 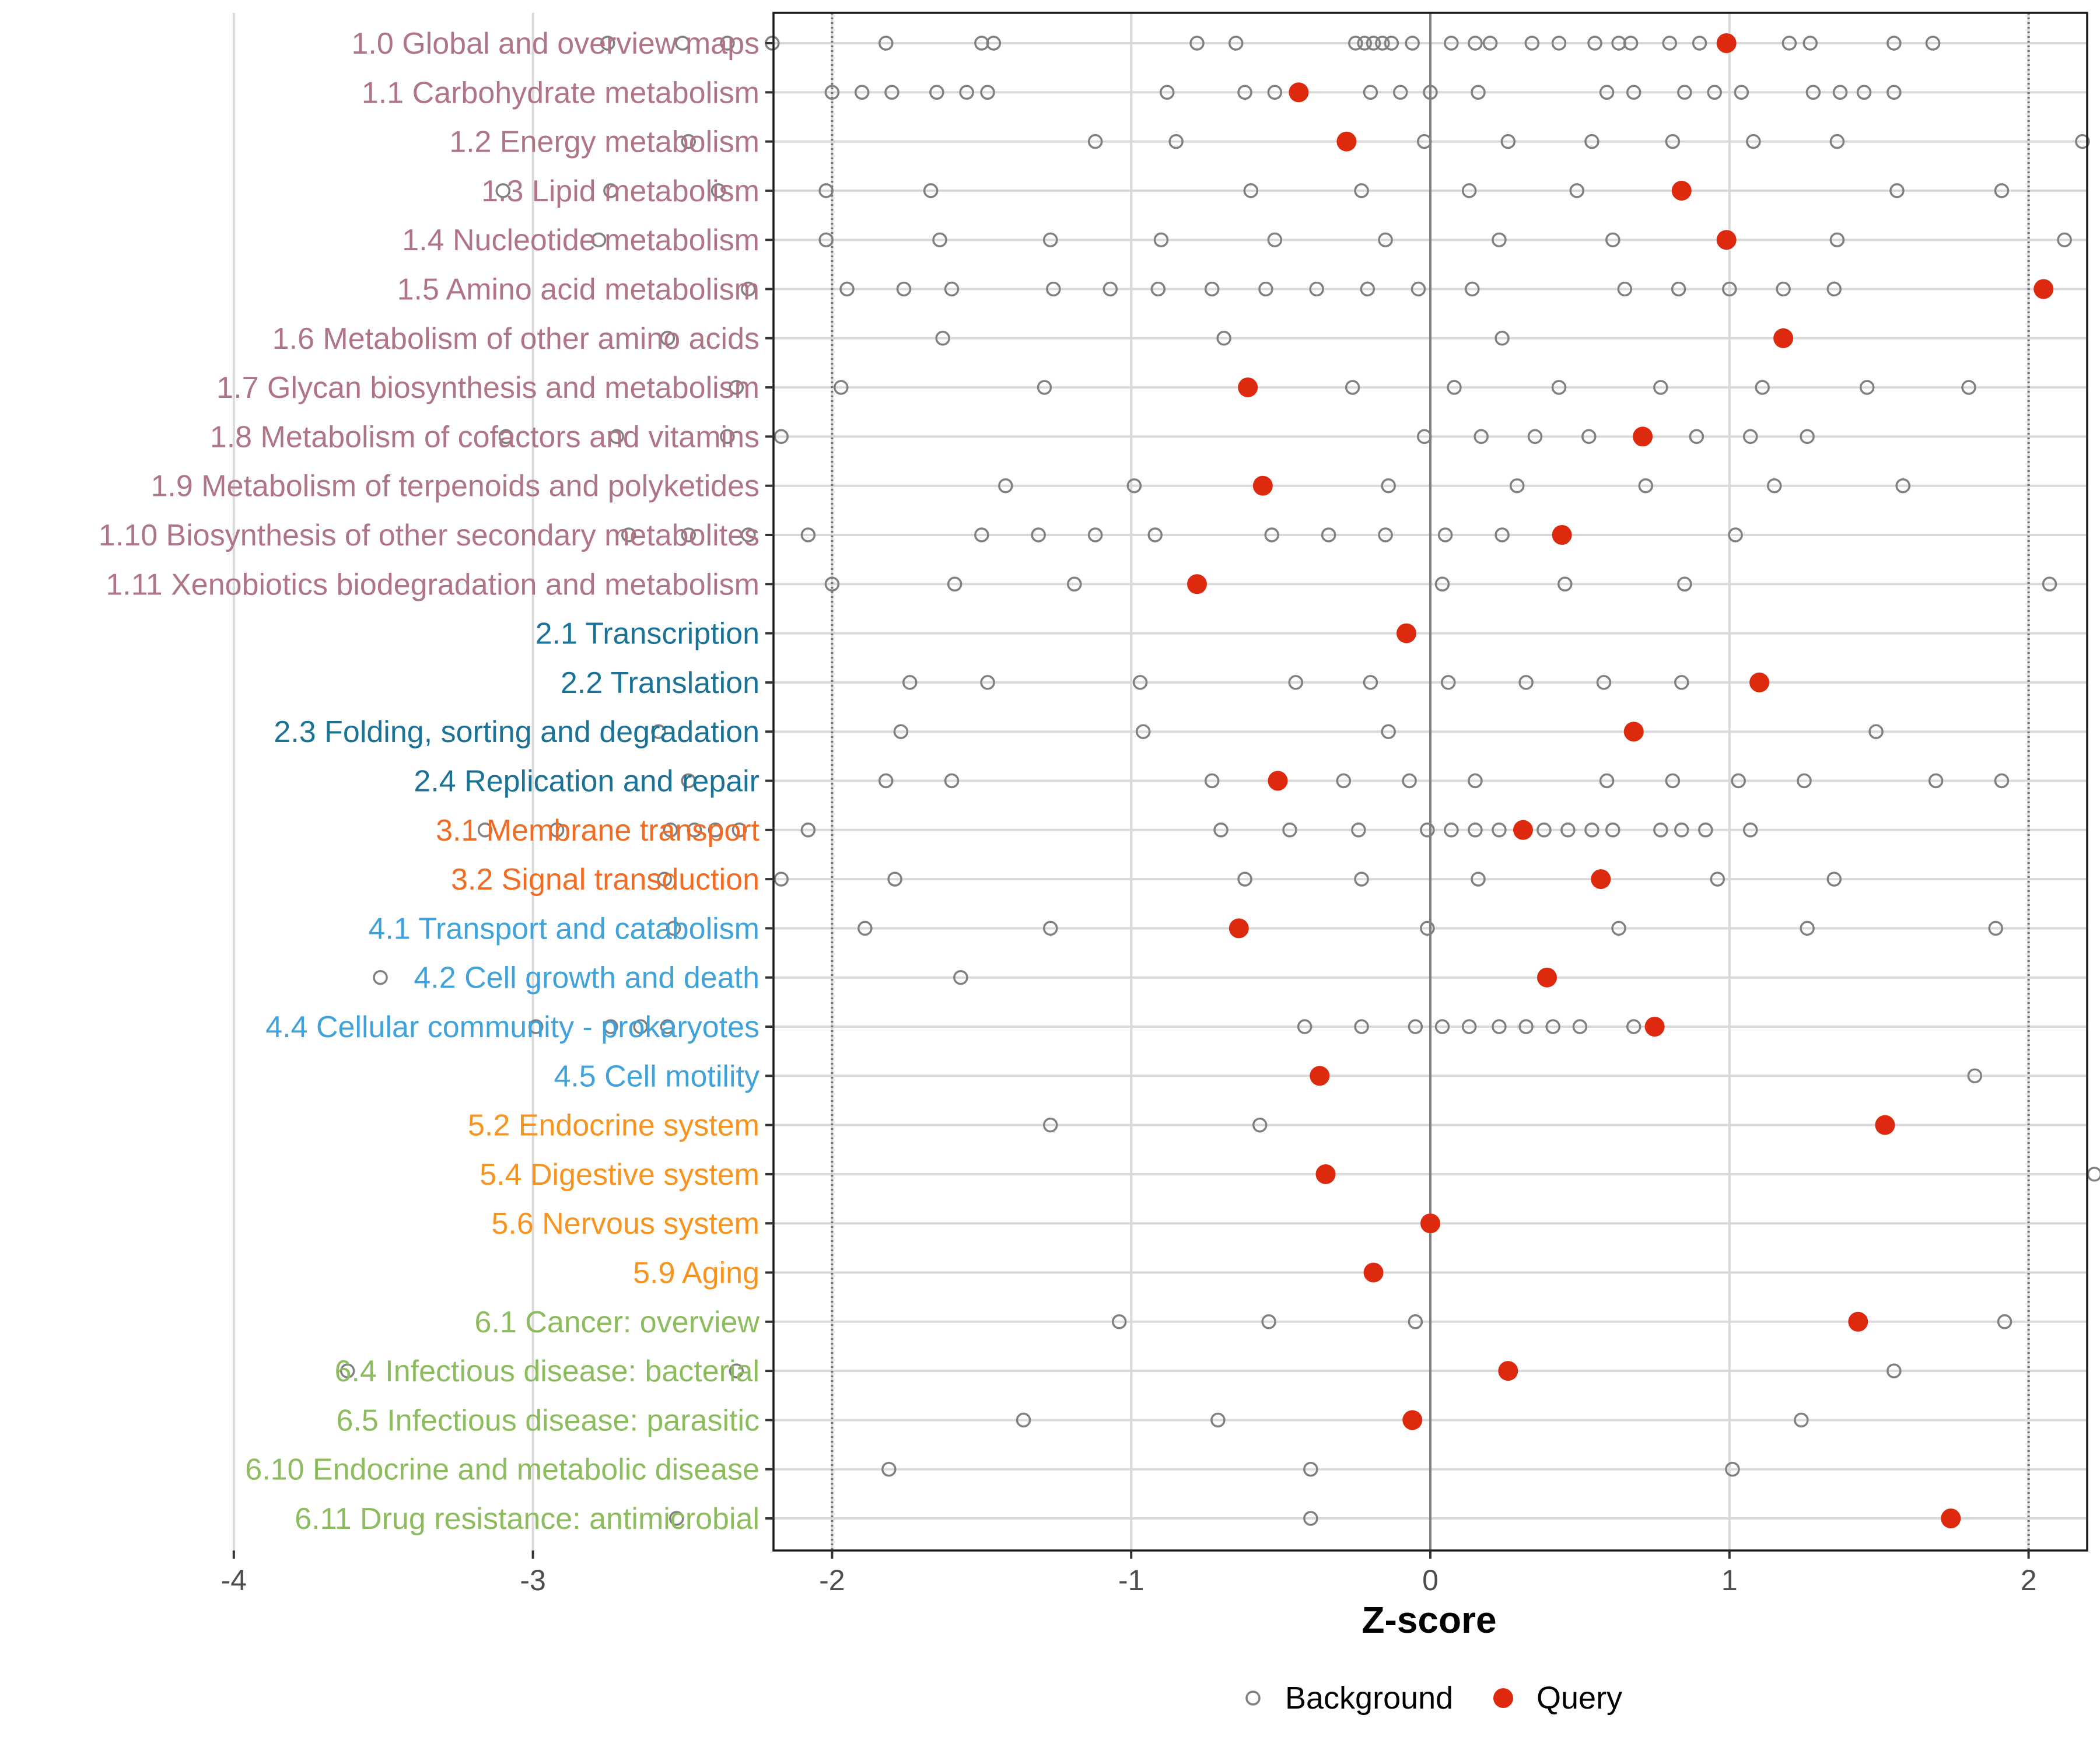 I want to click on category-label: 4.4 Cellular community - prokaryotes, so click(x=512, y=1027).